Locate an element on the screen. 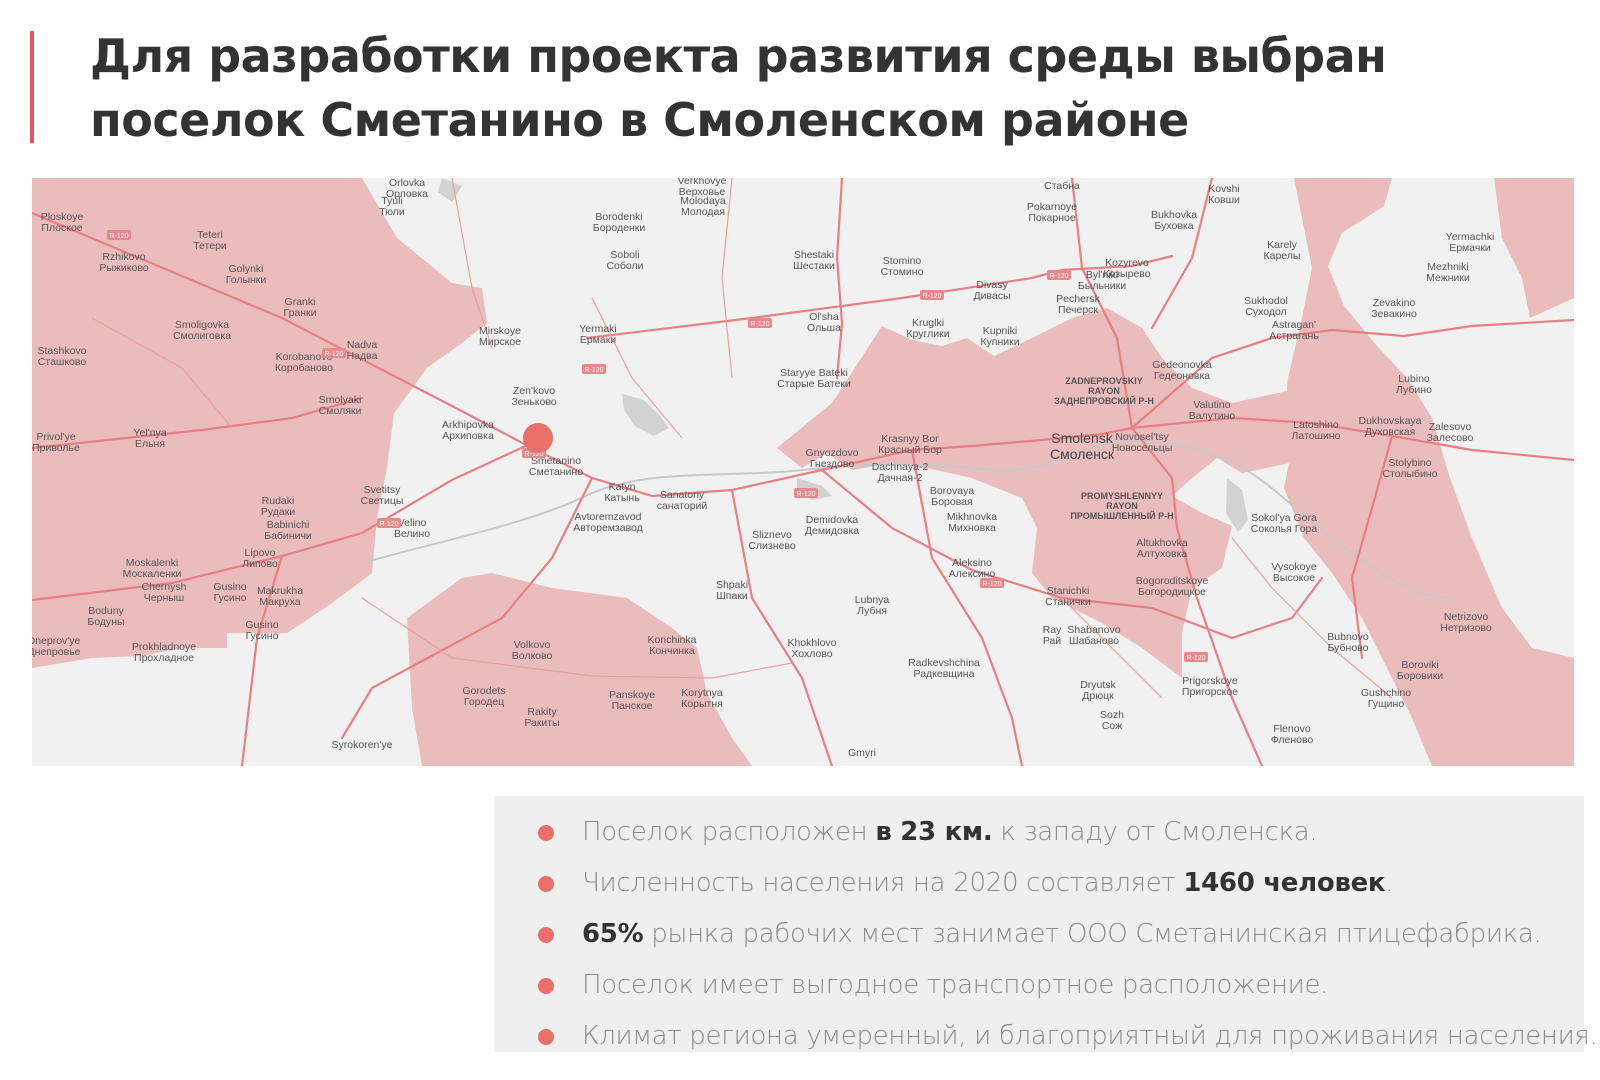 The width and height of the screenshot is (1600, 1080). place-name-en: Stabna is located at coordinates (1061, 179).